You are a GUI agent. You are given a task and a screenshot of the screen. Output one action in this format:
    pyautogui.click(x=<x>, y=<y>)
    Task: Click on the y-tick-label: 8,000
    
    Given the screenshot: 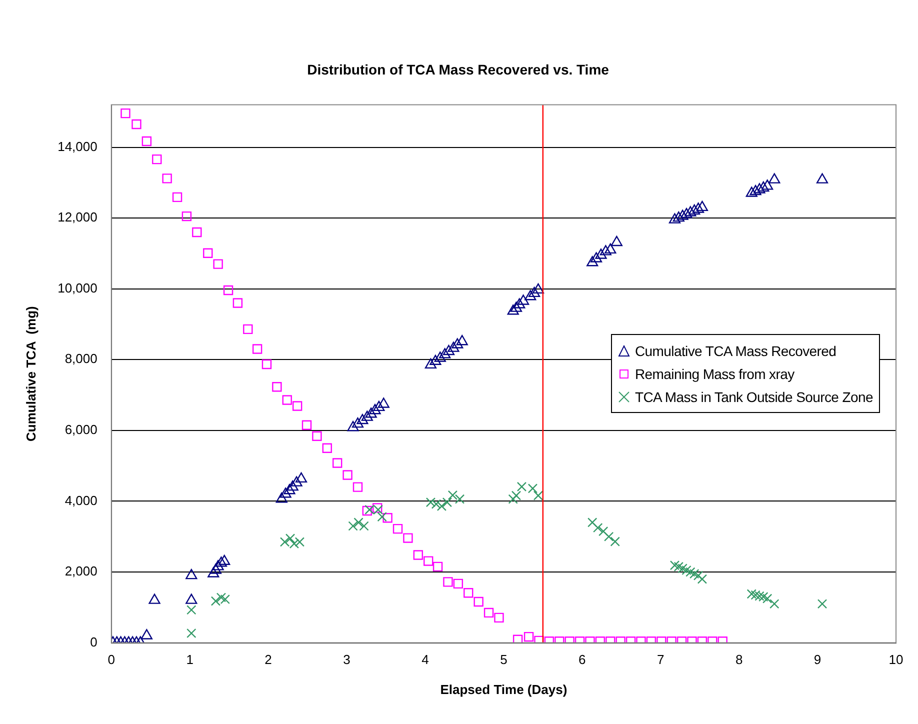 What is the action you would take?
    pyautogui.click(x=81, y=358)
    